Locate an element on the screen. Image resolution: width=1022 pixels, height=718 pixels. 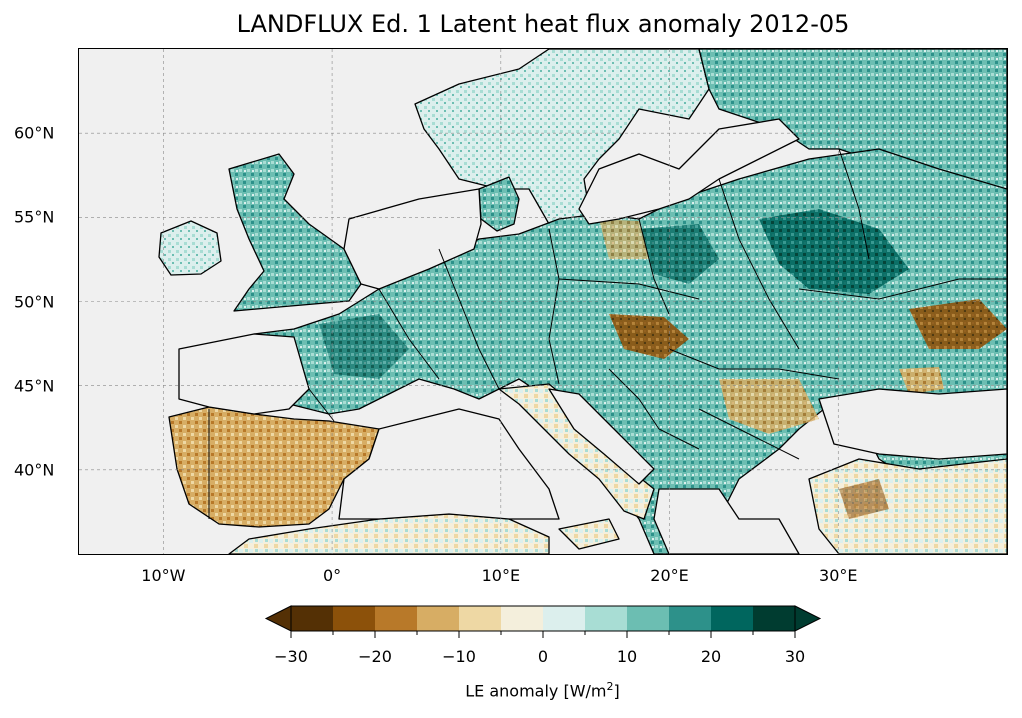
colorbar-tick-label: 30 is located at coordinates (795, 656).